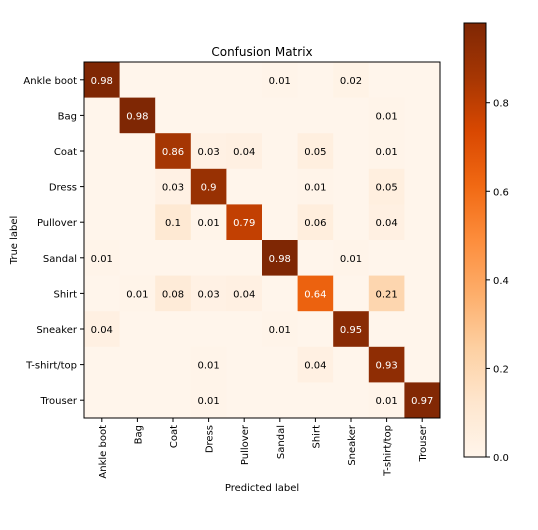 This screenshot has height=530, width=538. I want to click on x-tick-label: Trouser, so click(423, 443).